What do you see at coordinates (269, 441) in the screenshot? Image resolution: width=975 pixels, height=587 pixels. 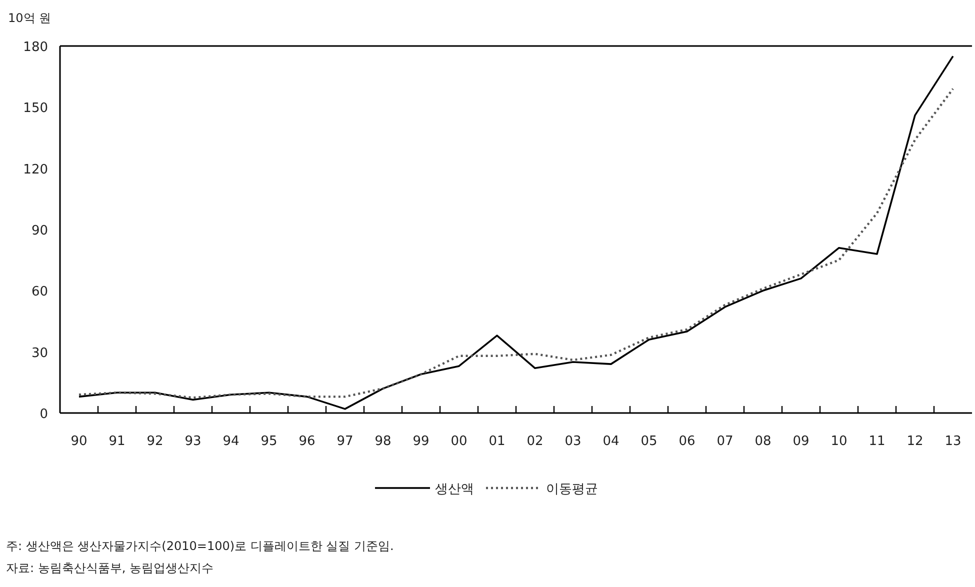 I see `x-tick-label: 95` at bounding box center [269, 441].